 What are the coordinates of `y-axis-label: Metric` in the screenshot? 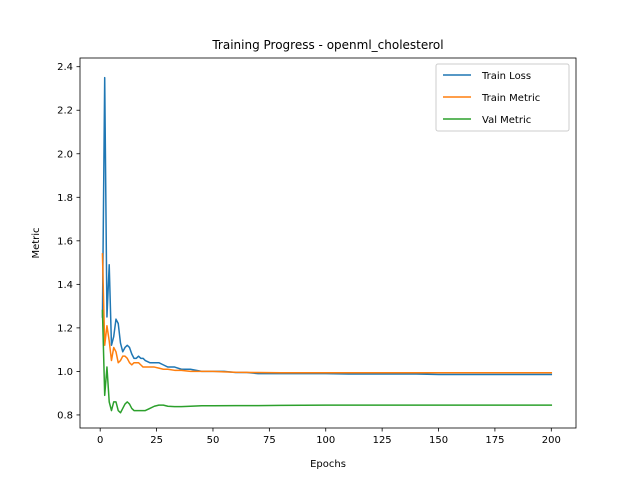 It's located at (36, 242).